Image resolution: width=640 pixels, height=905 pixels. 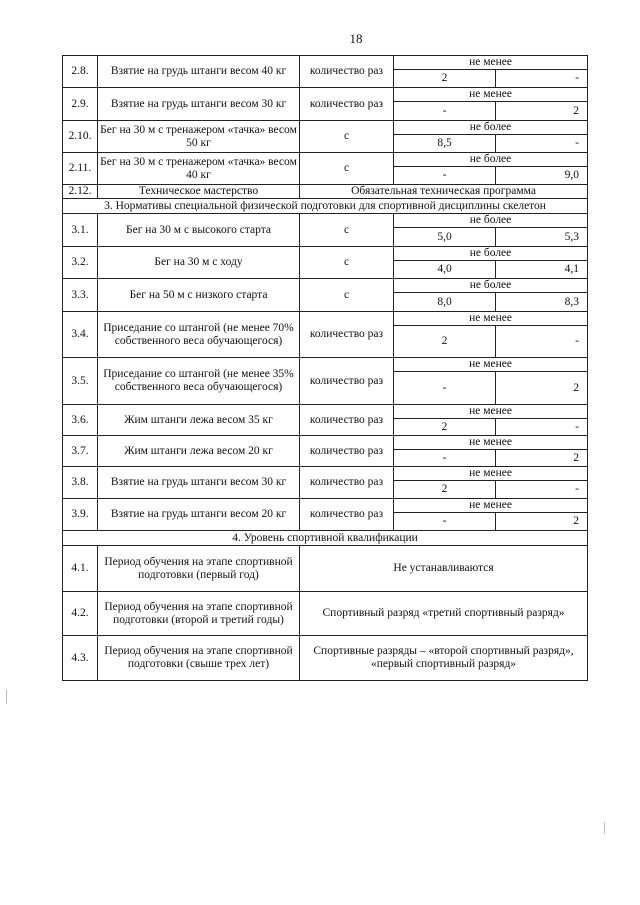 I want to click on value-year2: 5,3, so click(x=541, y=237).